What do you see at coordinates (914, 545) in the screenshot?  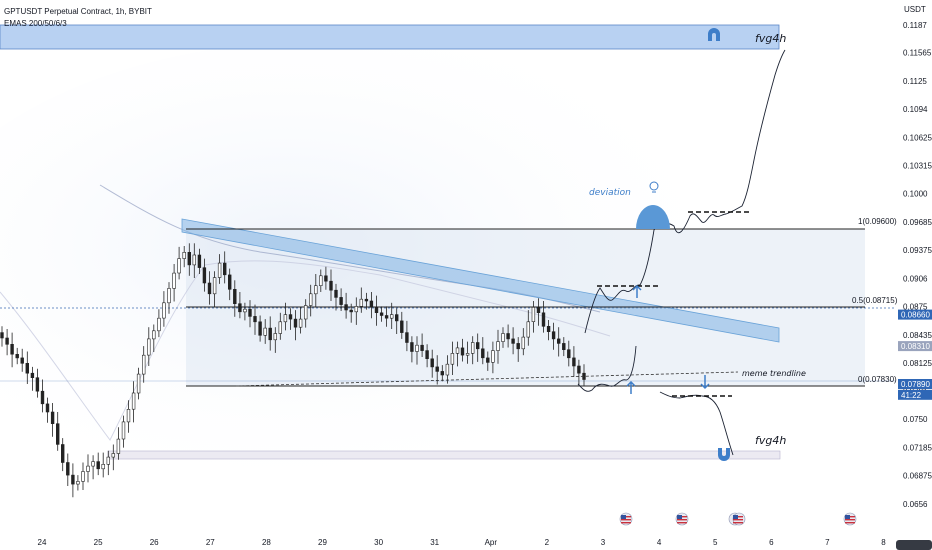 I see `tradingview-logo` at bounding box center [914, 545].